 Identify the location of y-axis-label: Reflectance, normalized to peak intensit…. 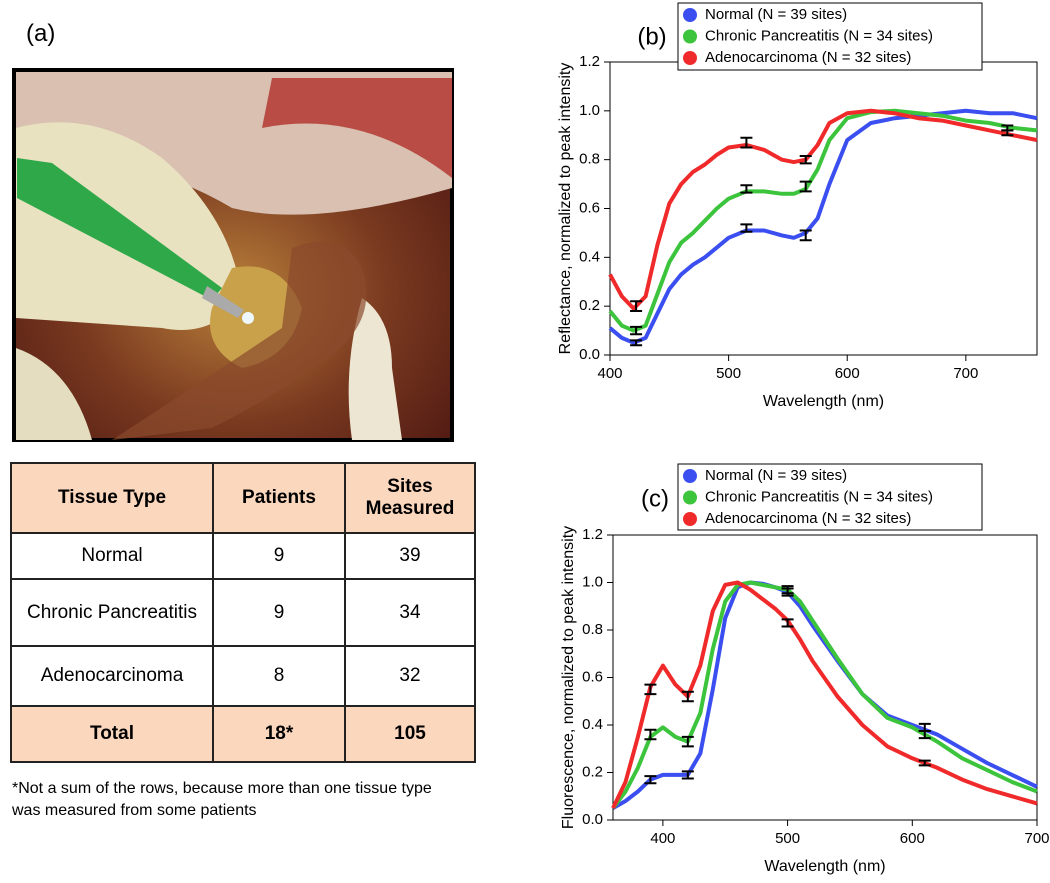
(565, 209).